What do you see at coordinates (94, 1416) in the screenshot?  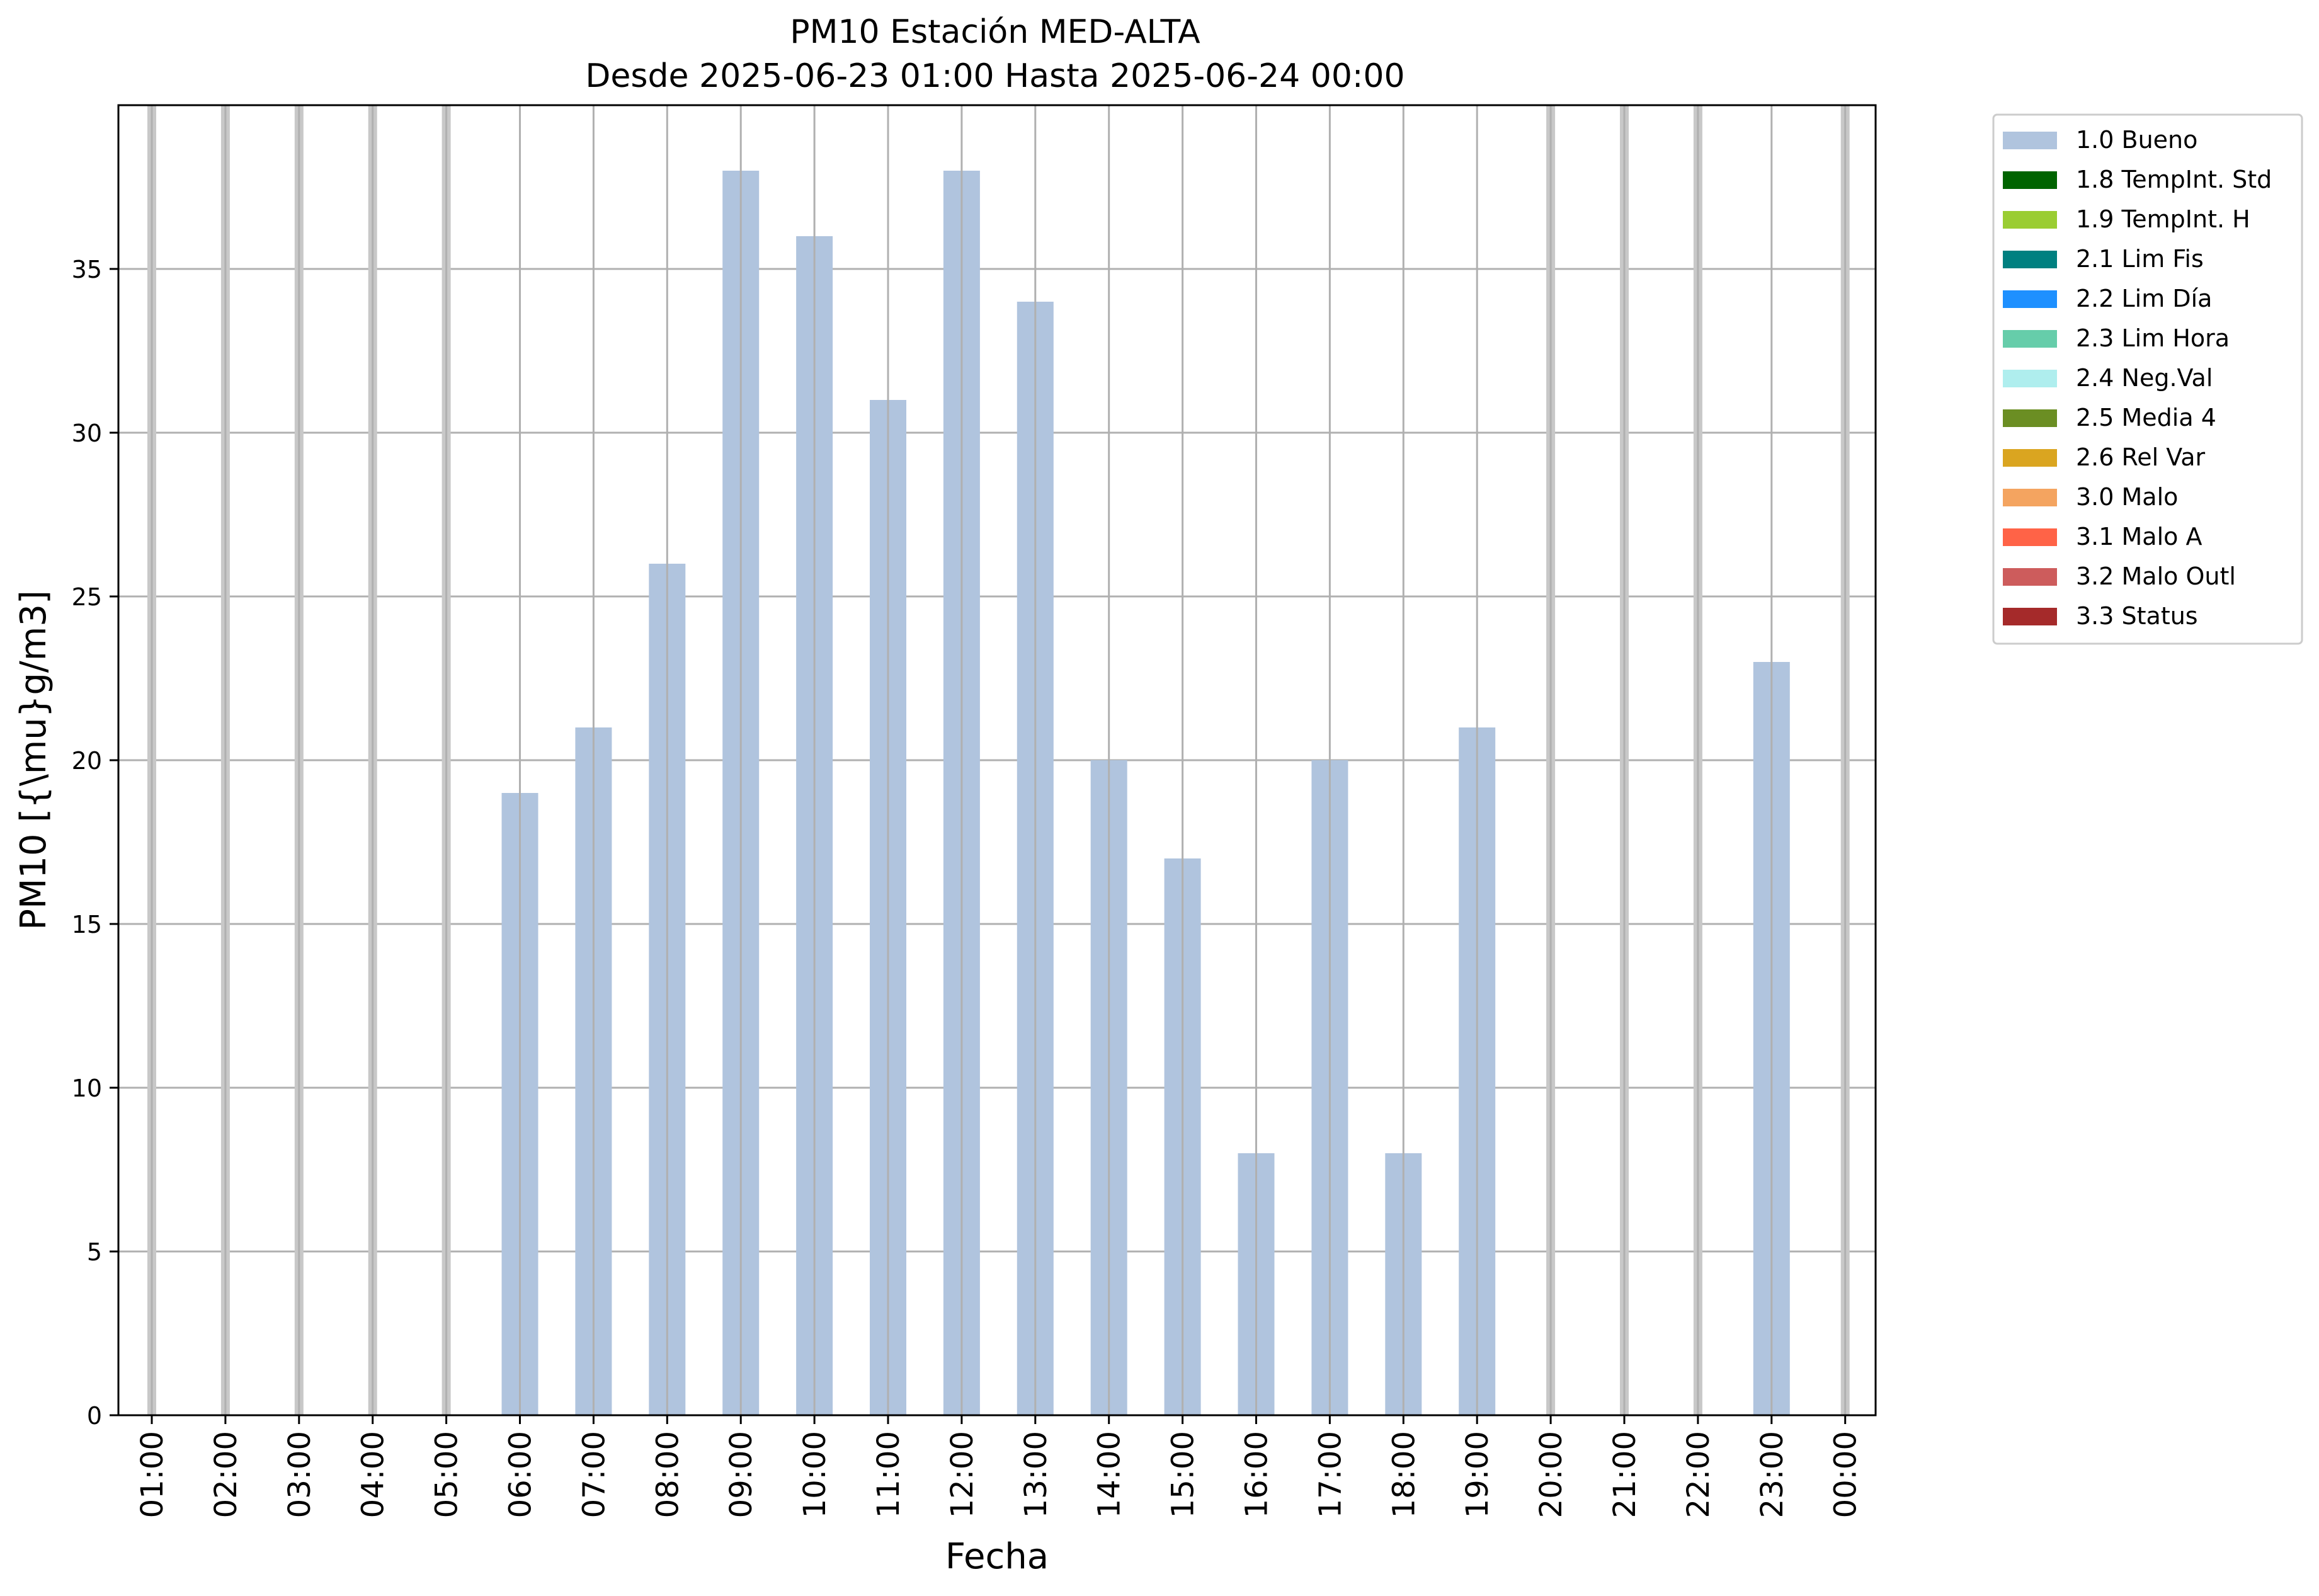 I see `y-tick-label: 0` at bounding box center [94, 1416].